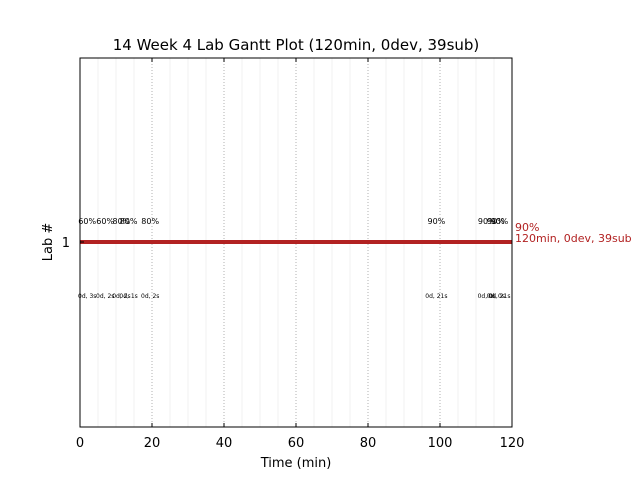  Describe the element at coordinates (224, 443) in the screenshot. I see `x-tick-label: 40` at that location.